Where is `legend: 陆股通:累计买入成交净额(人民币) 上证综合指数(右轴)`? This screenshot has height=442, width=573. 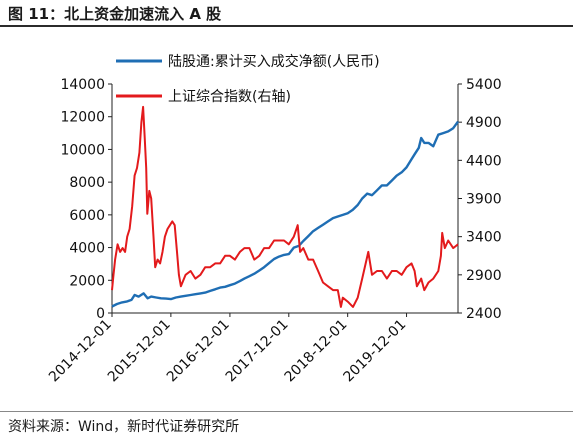
legend: 陆股通:累计买入成交净额(人民币) 上证综合指数(右轴) is located at coordinates (248, 79).